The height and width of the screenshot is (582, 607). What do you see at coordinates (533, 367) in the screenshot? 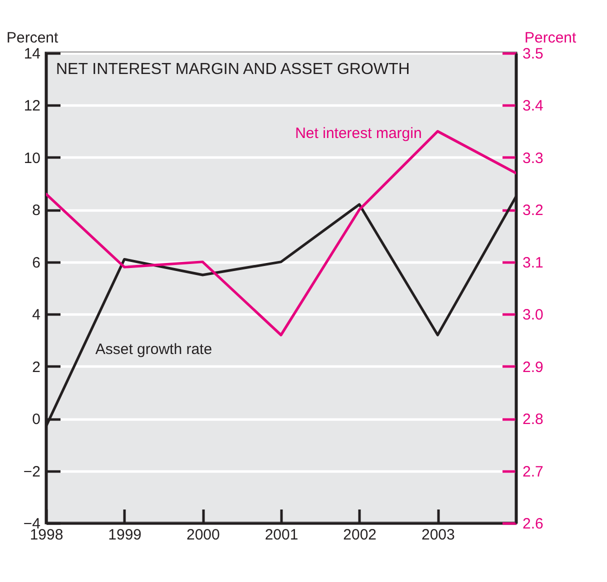
I see `y2-tick-label: 2.9` at bounding box center [533, 367].